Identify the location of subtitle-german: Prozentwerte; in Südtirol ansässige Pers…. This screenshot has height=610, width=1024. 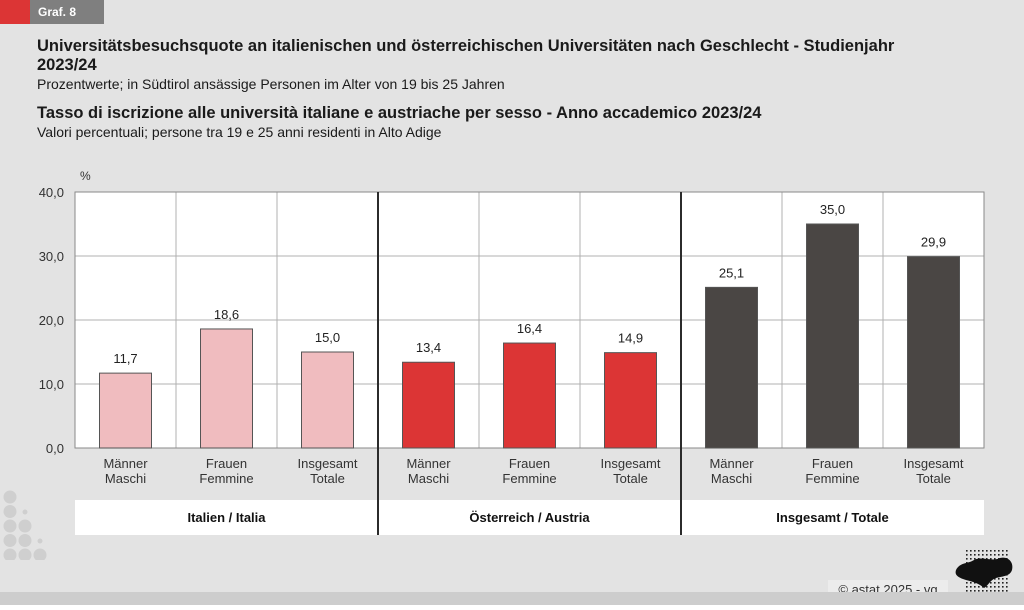
(271, 84).